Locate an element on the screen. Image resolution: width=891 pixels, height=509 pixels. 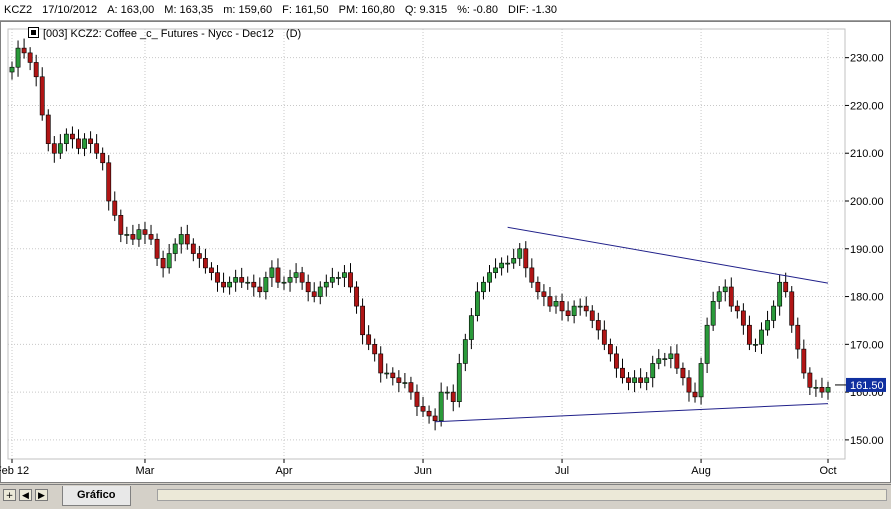
x-tick-label: Oct is located at coordinates (827, 471).